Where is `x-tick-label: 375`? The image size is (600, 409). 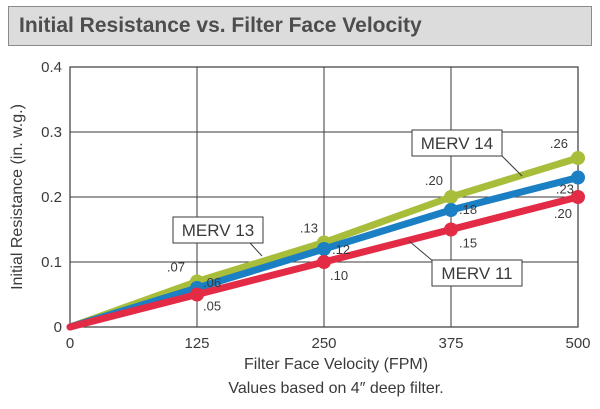 x-tick-label: 375 is located at coordinates (450, 343).